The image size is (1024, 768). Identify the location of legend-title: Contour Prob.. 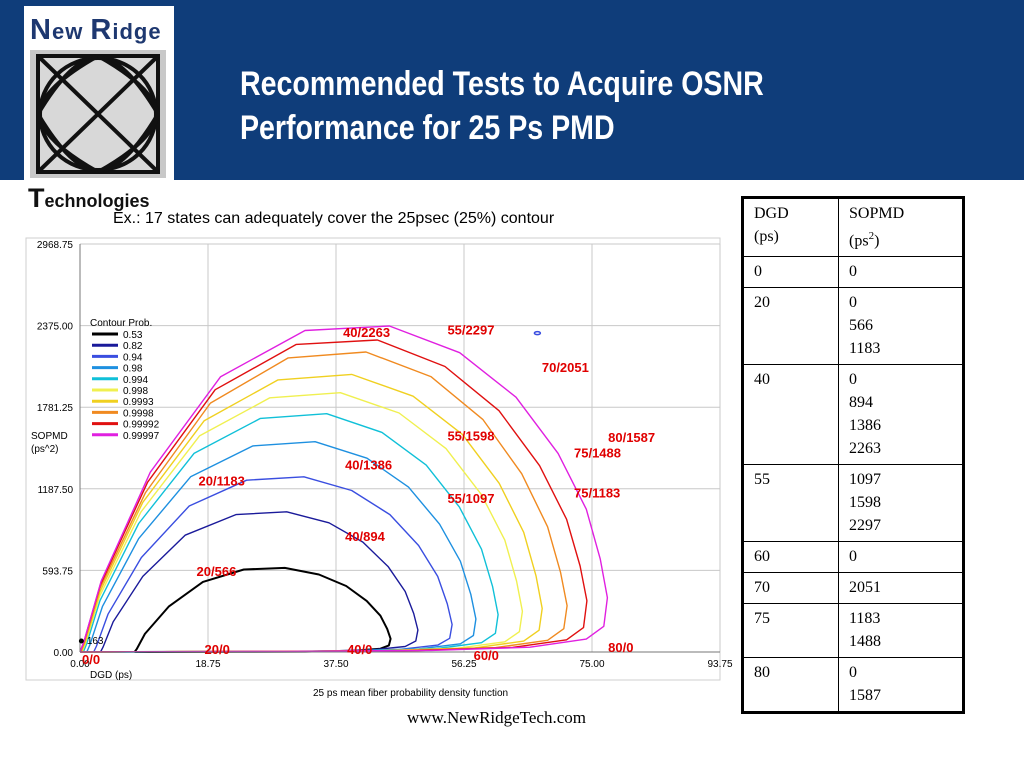
(121, 323).